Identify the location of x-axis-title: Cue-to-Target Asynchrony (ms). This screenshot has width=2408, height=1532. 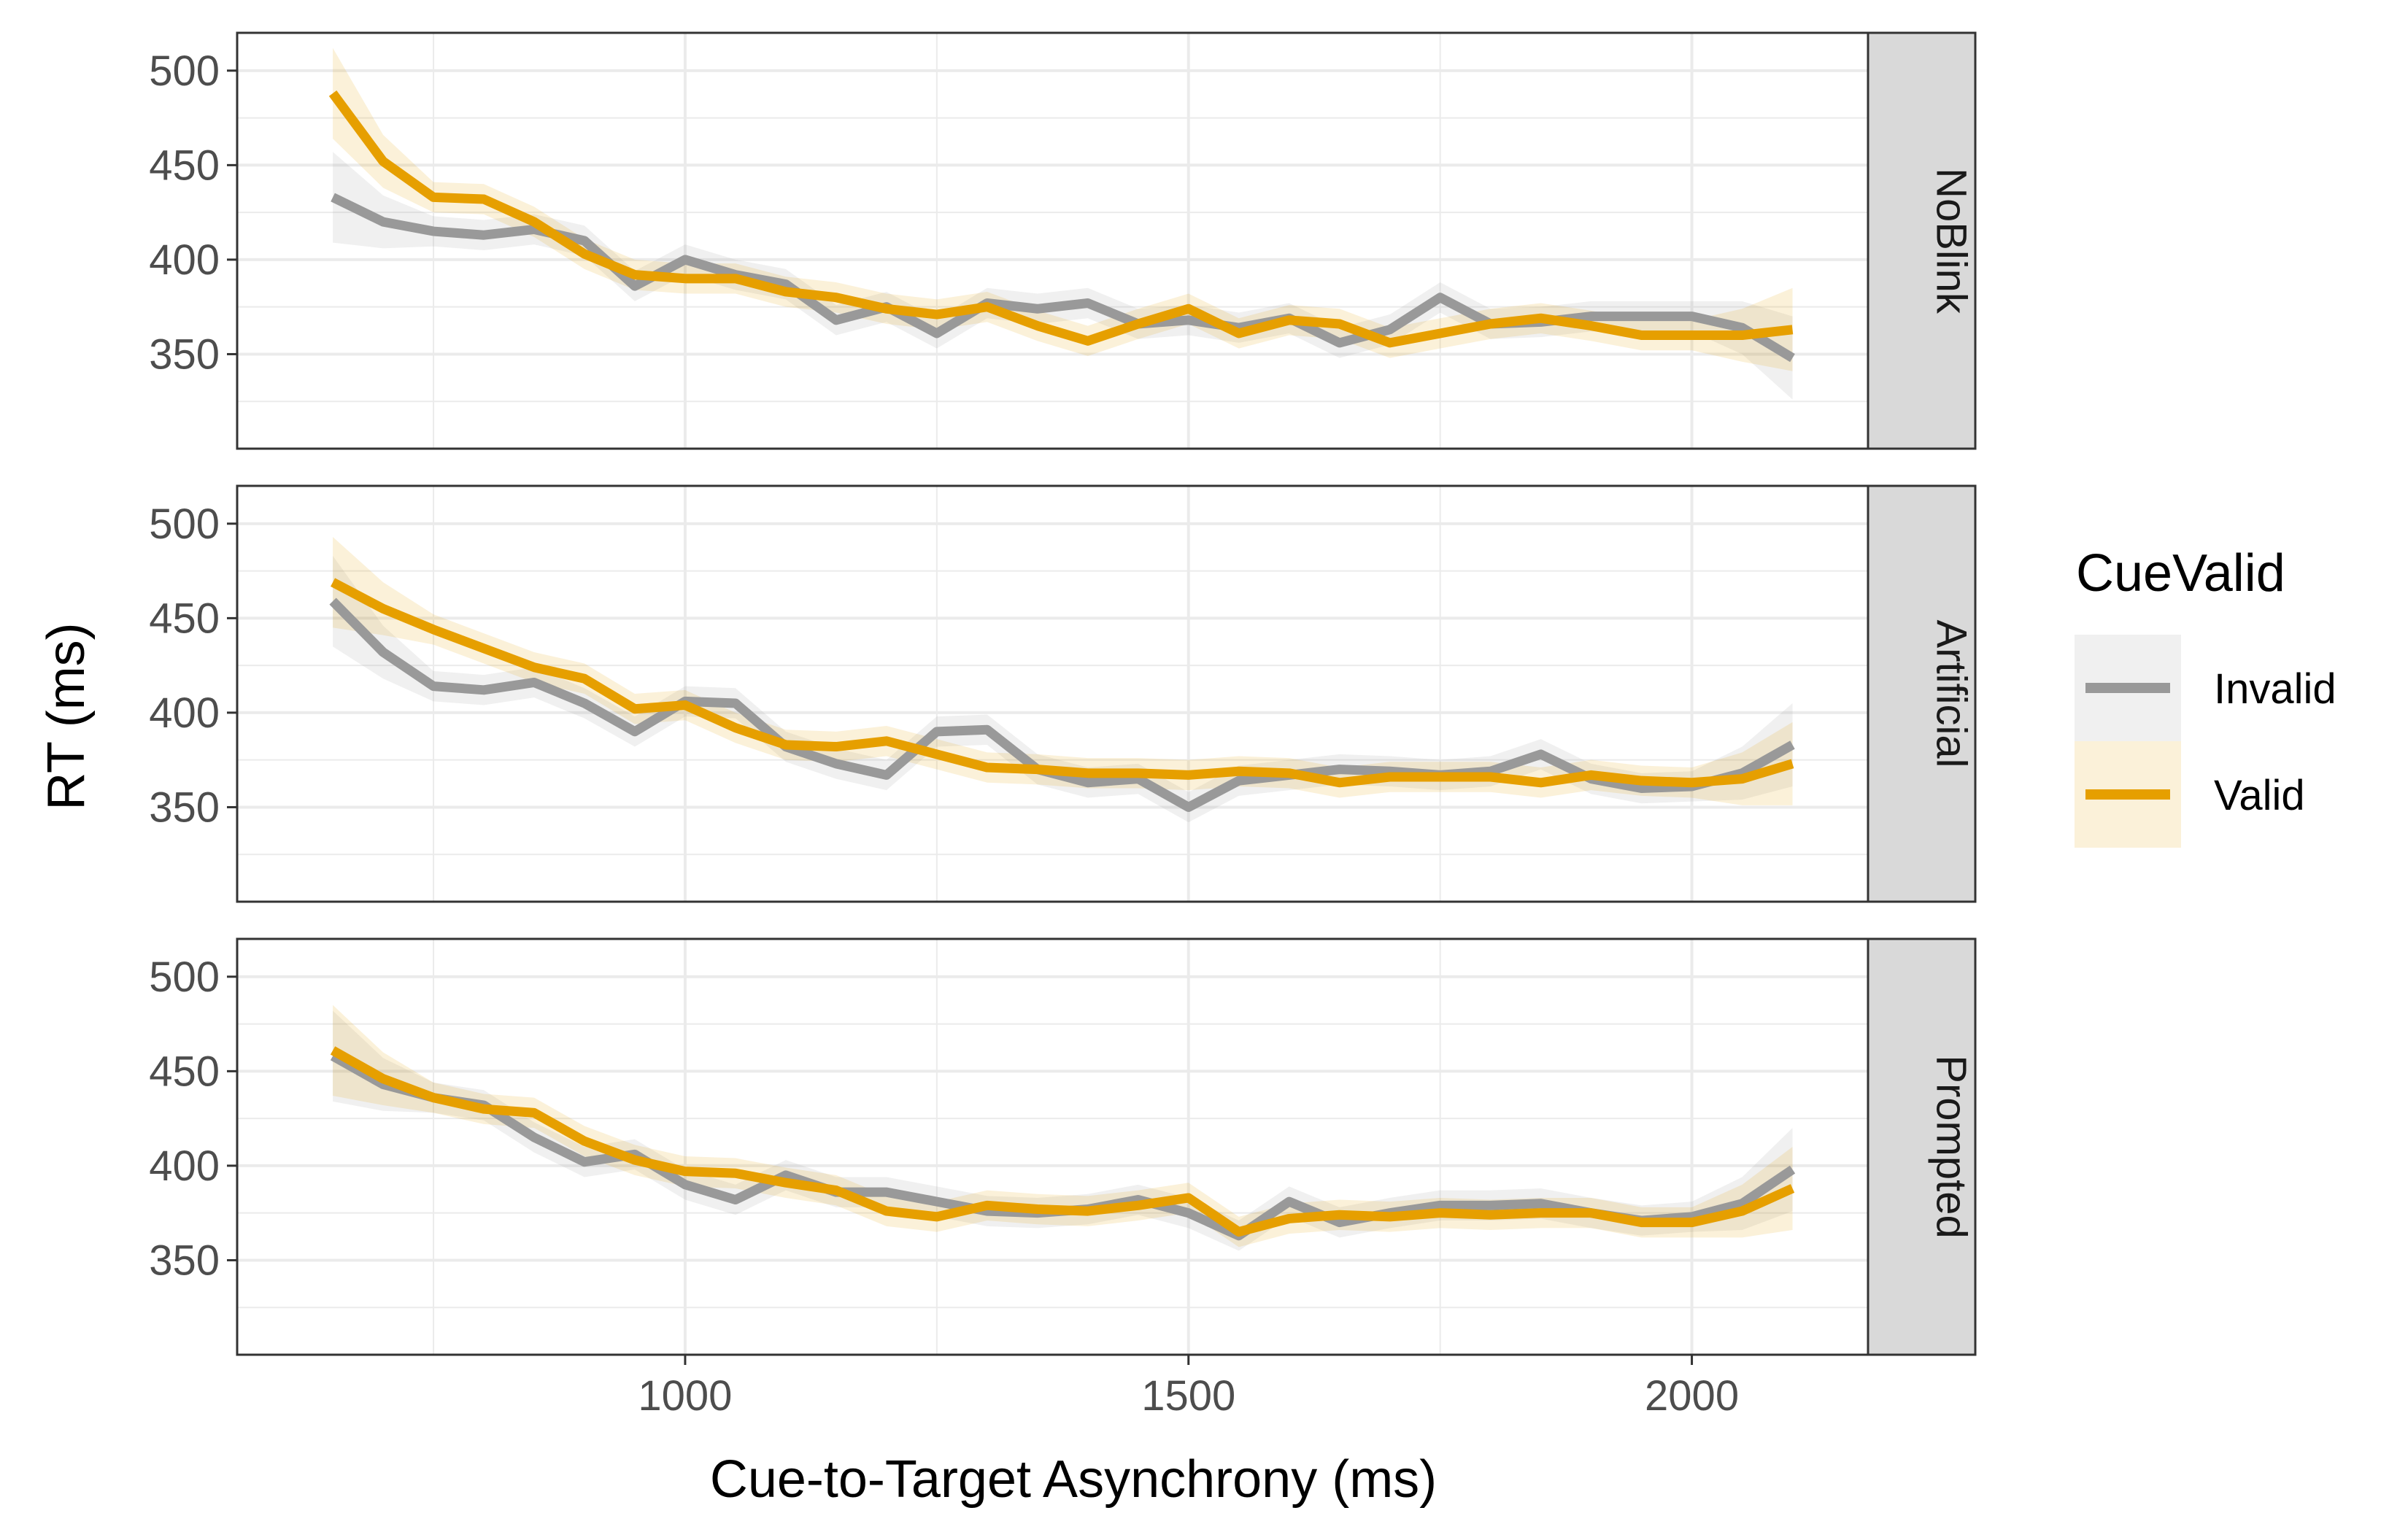
(1073, 1480).